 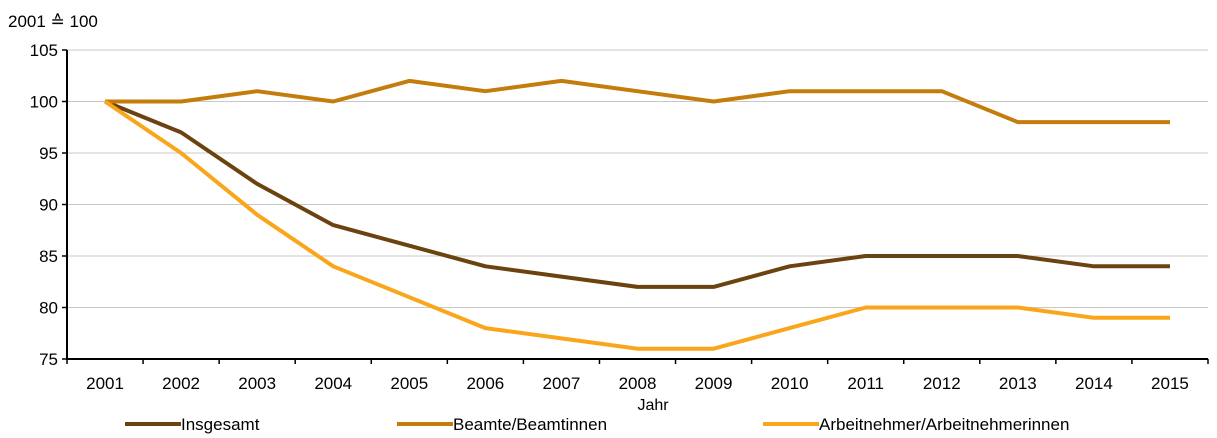 What do you see at coordinates (181, 383) in the screenshot?
I see `x-tick-label: 2002` at bounding box center [181, 383].